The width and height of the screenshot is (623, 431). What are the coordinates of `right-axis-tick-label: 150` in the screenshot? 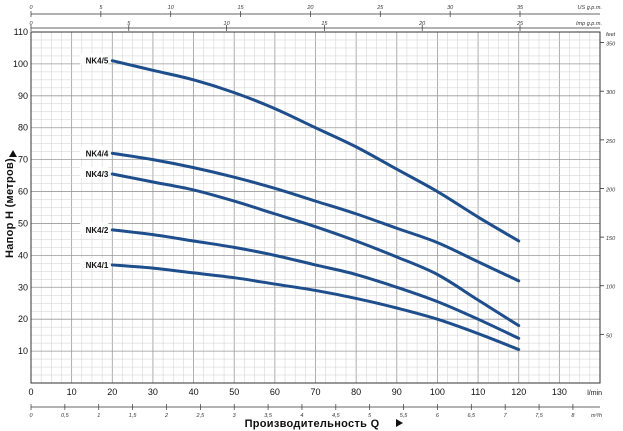 It's located at (611, 239).